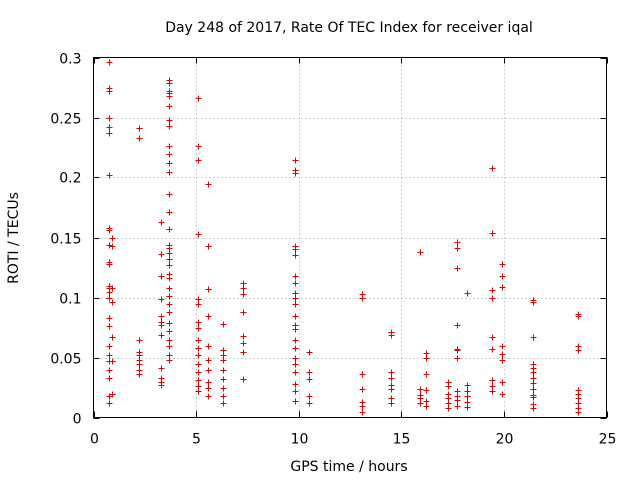 Image resolution: width=640 pixels, height=480 pixels. Describe the element at coordinates (65, 240) in the screenshot. I see `y-tick-label: 0.15` at that location.